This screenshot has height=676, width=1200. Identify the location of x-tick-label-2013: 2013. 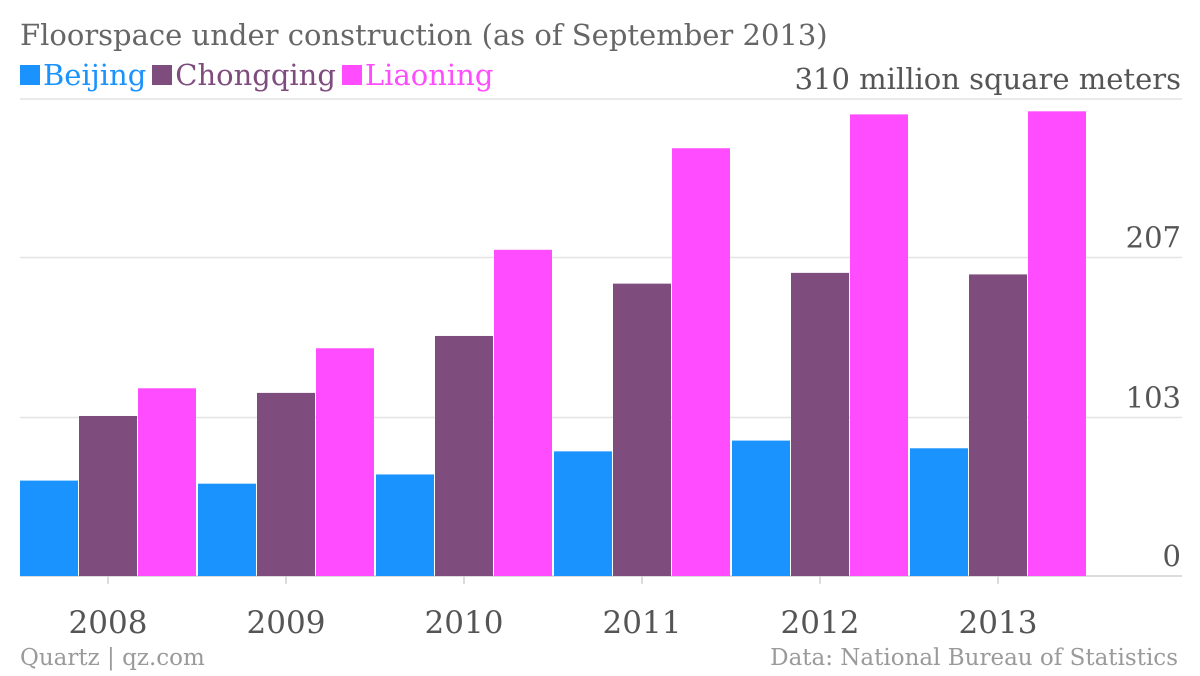
(998, 623).